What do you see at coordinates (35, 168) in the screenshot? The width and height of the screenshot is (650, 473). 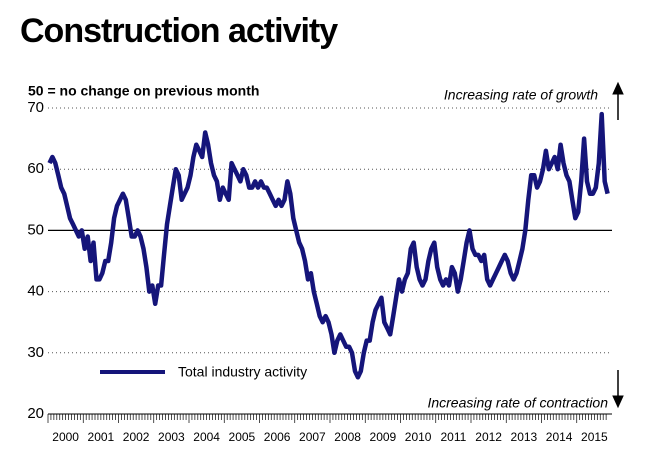 I see `y-tick-label: 60` at bounding box center [35, 168].